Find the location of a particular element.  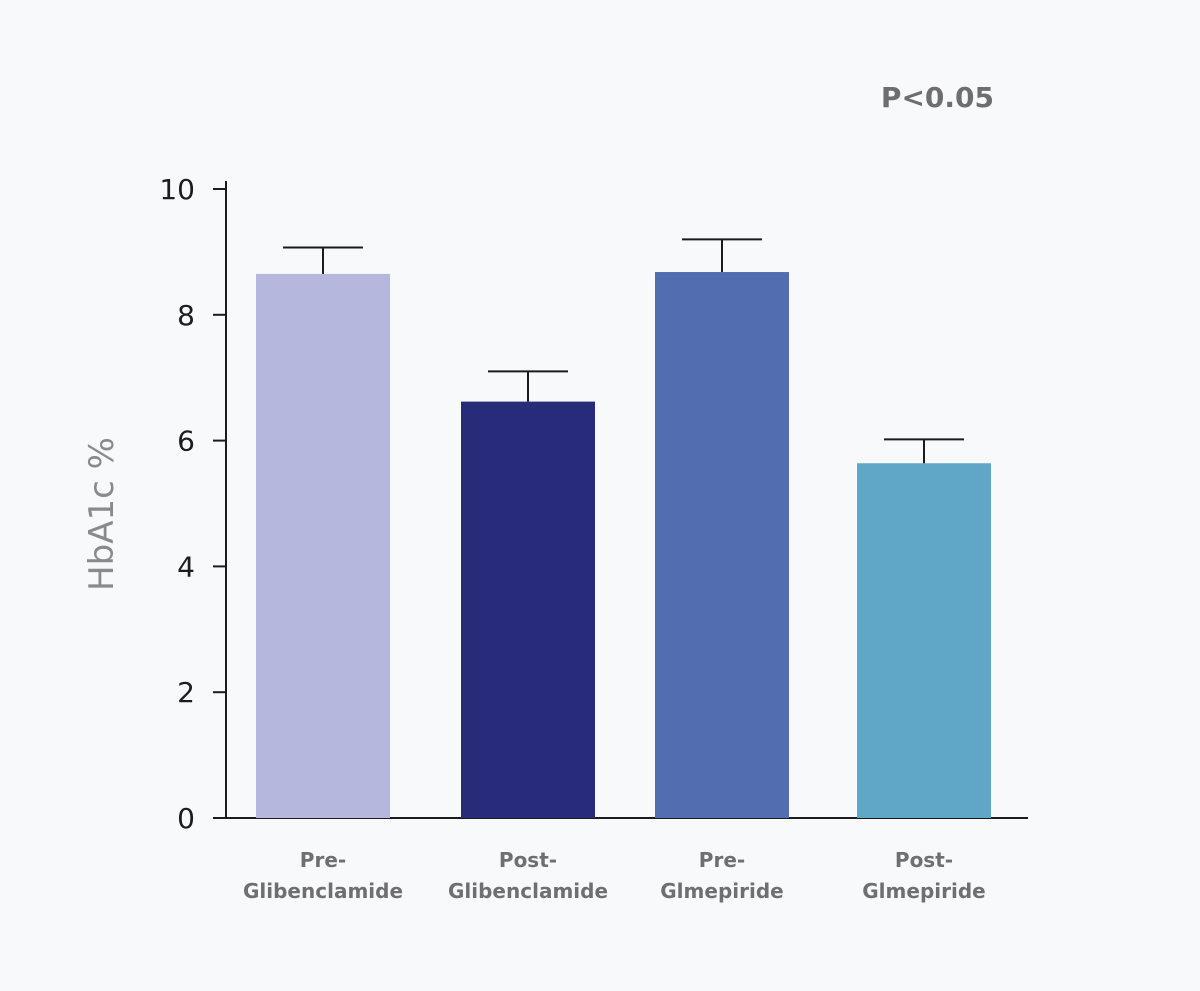

y-axis-label: HbA1c % is located at coordinates (102, 514).